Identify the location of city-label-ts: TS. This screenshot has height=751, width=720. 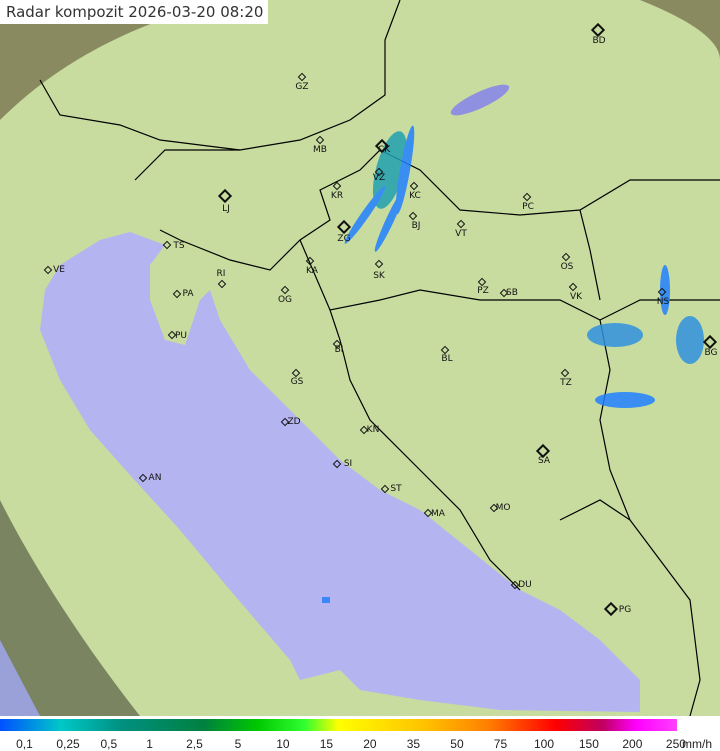
(179, 246).